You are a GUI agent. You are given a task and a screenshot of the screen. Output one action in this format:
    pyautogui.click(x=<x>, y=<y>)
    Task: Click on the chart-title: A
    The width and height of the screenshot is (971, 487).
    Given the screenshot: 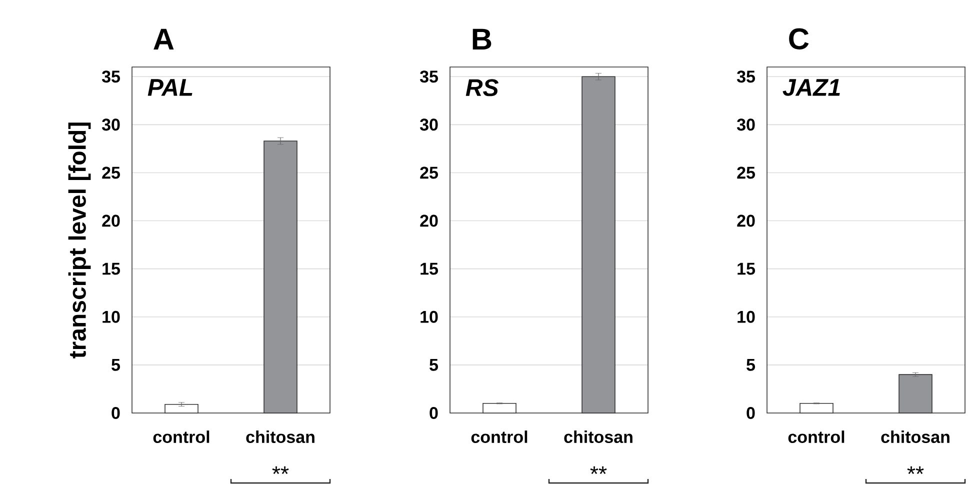 What is the action you would take?
    pyautogui.click(x=164, y=39)
    